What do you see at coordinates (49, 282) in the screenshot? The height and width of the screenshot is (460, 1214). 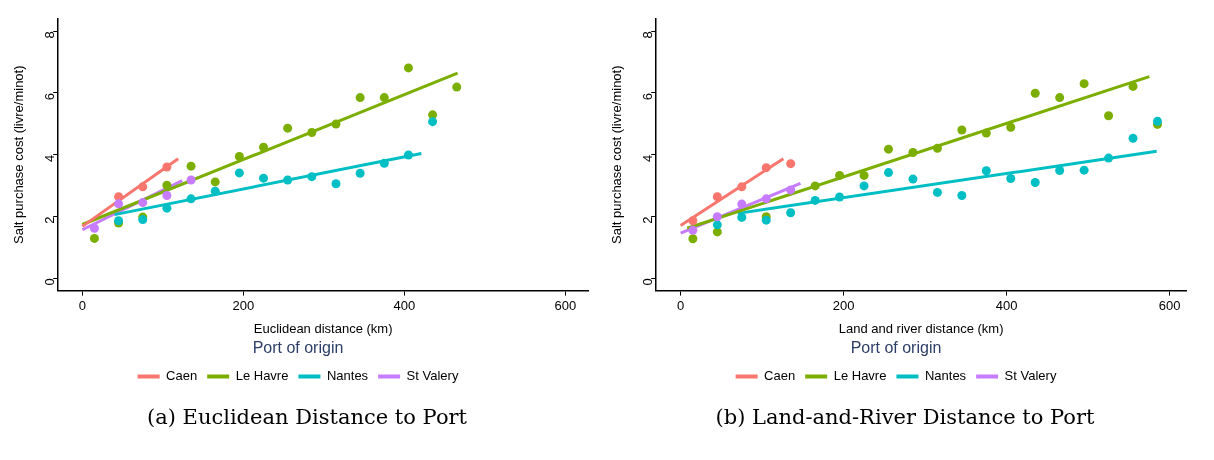 I see `y-tick-label: 0` at bounding box center [49, 282].